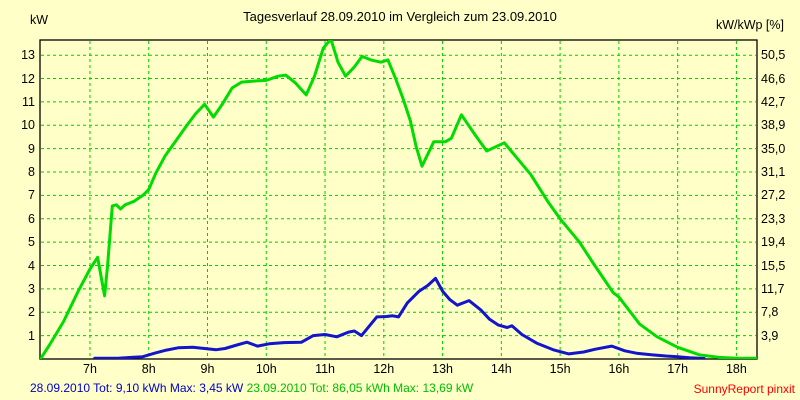 This screenshot has height=400, width=800. I want to click on footer-series-blue: 28.09.2010 Tot: 9,10 kWh Max: 3,45 kW, so click(137, 388).